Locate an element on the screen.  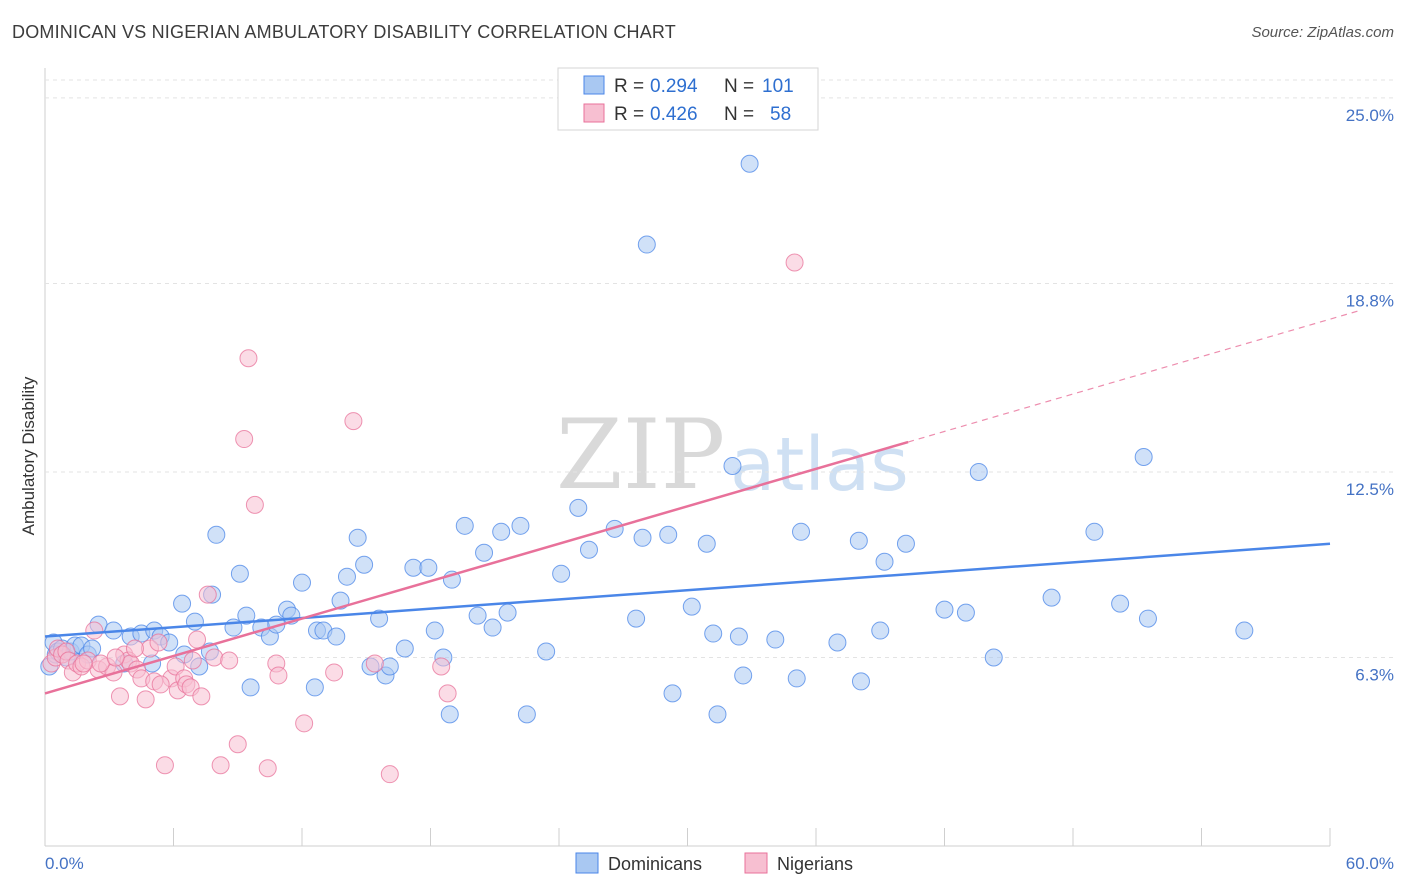
legend-r-label-2: R = is located at coordinates (629, 114).